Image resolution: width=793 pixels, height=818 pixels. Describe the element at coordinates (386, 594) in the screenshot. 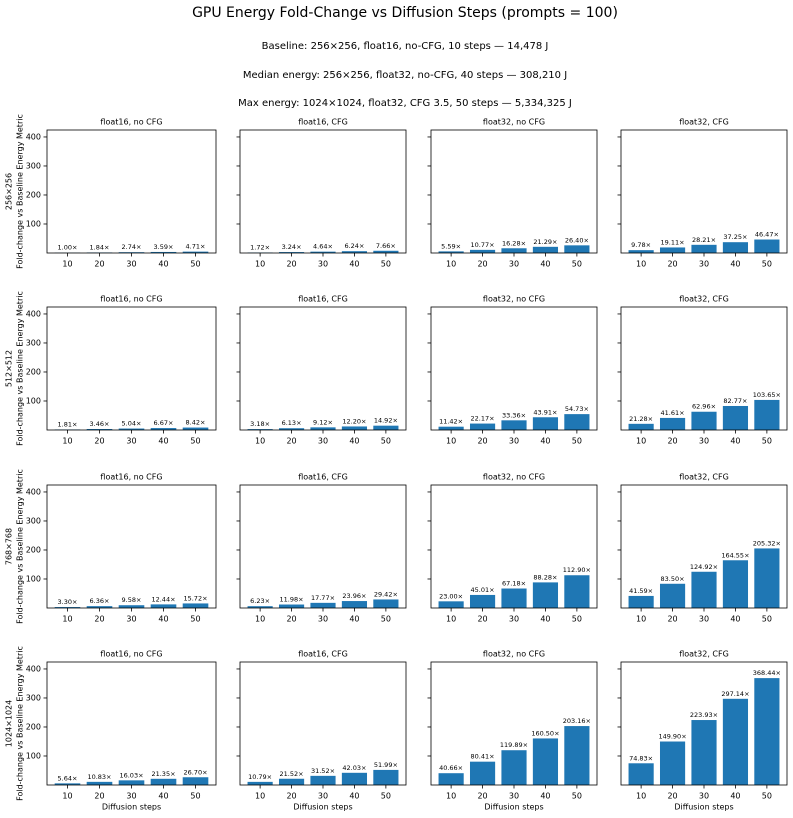

I see `value-label: 29.42×` at that location.